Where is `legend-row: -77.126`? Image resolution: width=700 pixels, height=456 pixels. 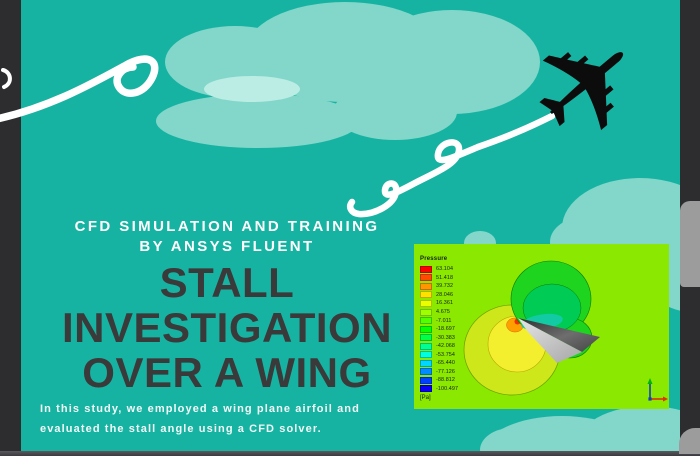
legend-row: -77.126 is located at coordinates (439, 372).